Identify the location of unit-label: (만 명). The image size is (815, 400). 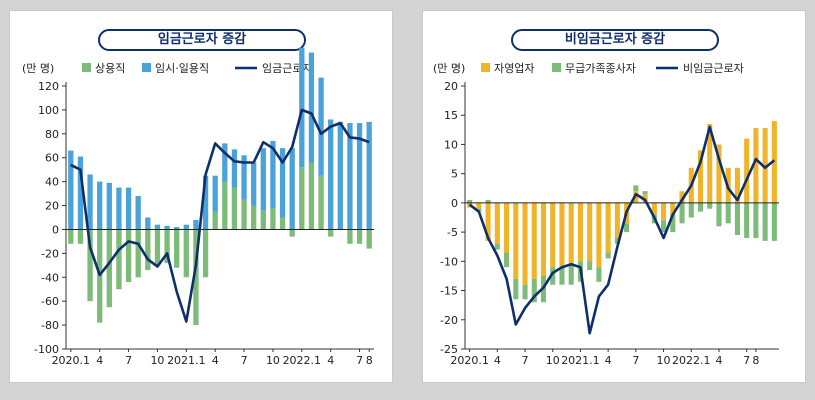
(38, 68).